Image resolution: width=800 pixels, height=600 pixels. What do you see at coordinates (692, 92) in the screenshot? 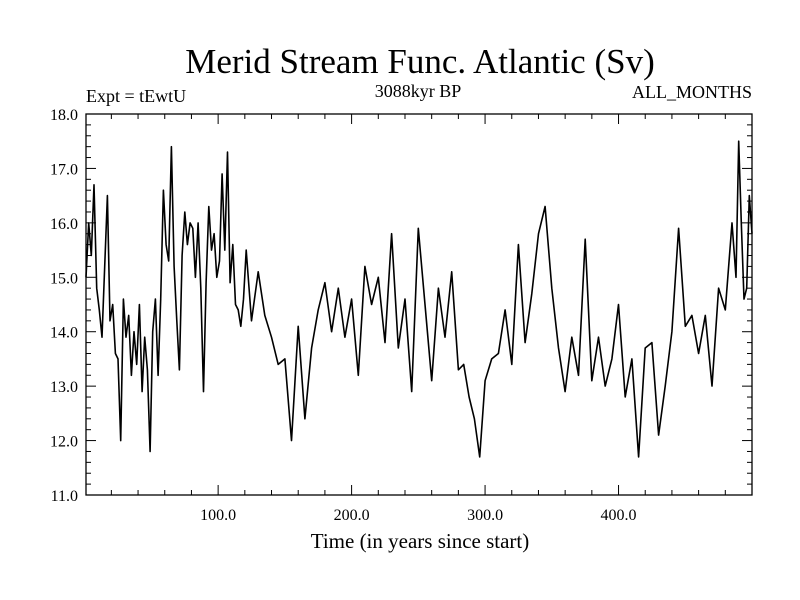
I see `months-label: ALL_MONTHS` at bounding box center [692, 92].